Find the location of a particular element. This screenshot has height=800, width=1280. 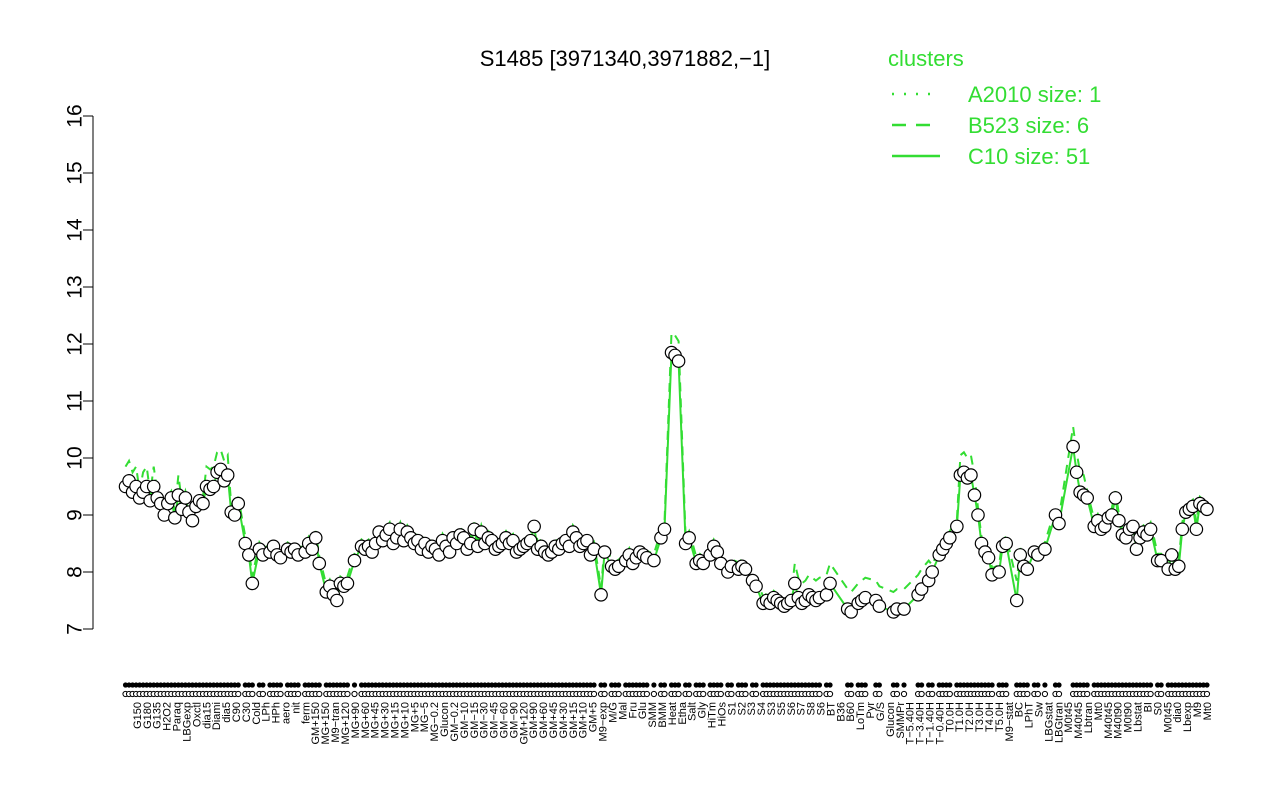

x-tick-label: GM−0.2 is located at coordinates (455, 721).